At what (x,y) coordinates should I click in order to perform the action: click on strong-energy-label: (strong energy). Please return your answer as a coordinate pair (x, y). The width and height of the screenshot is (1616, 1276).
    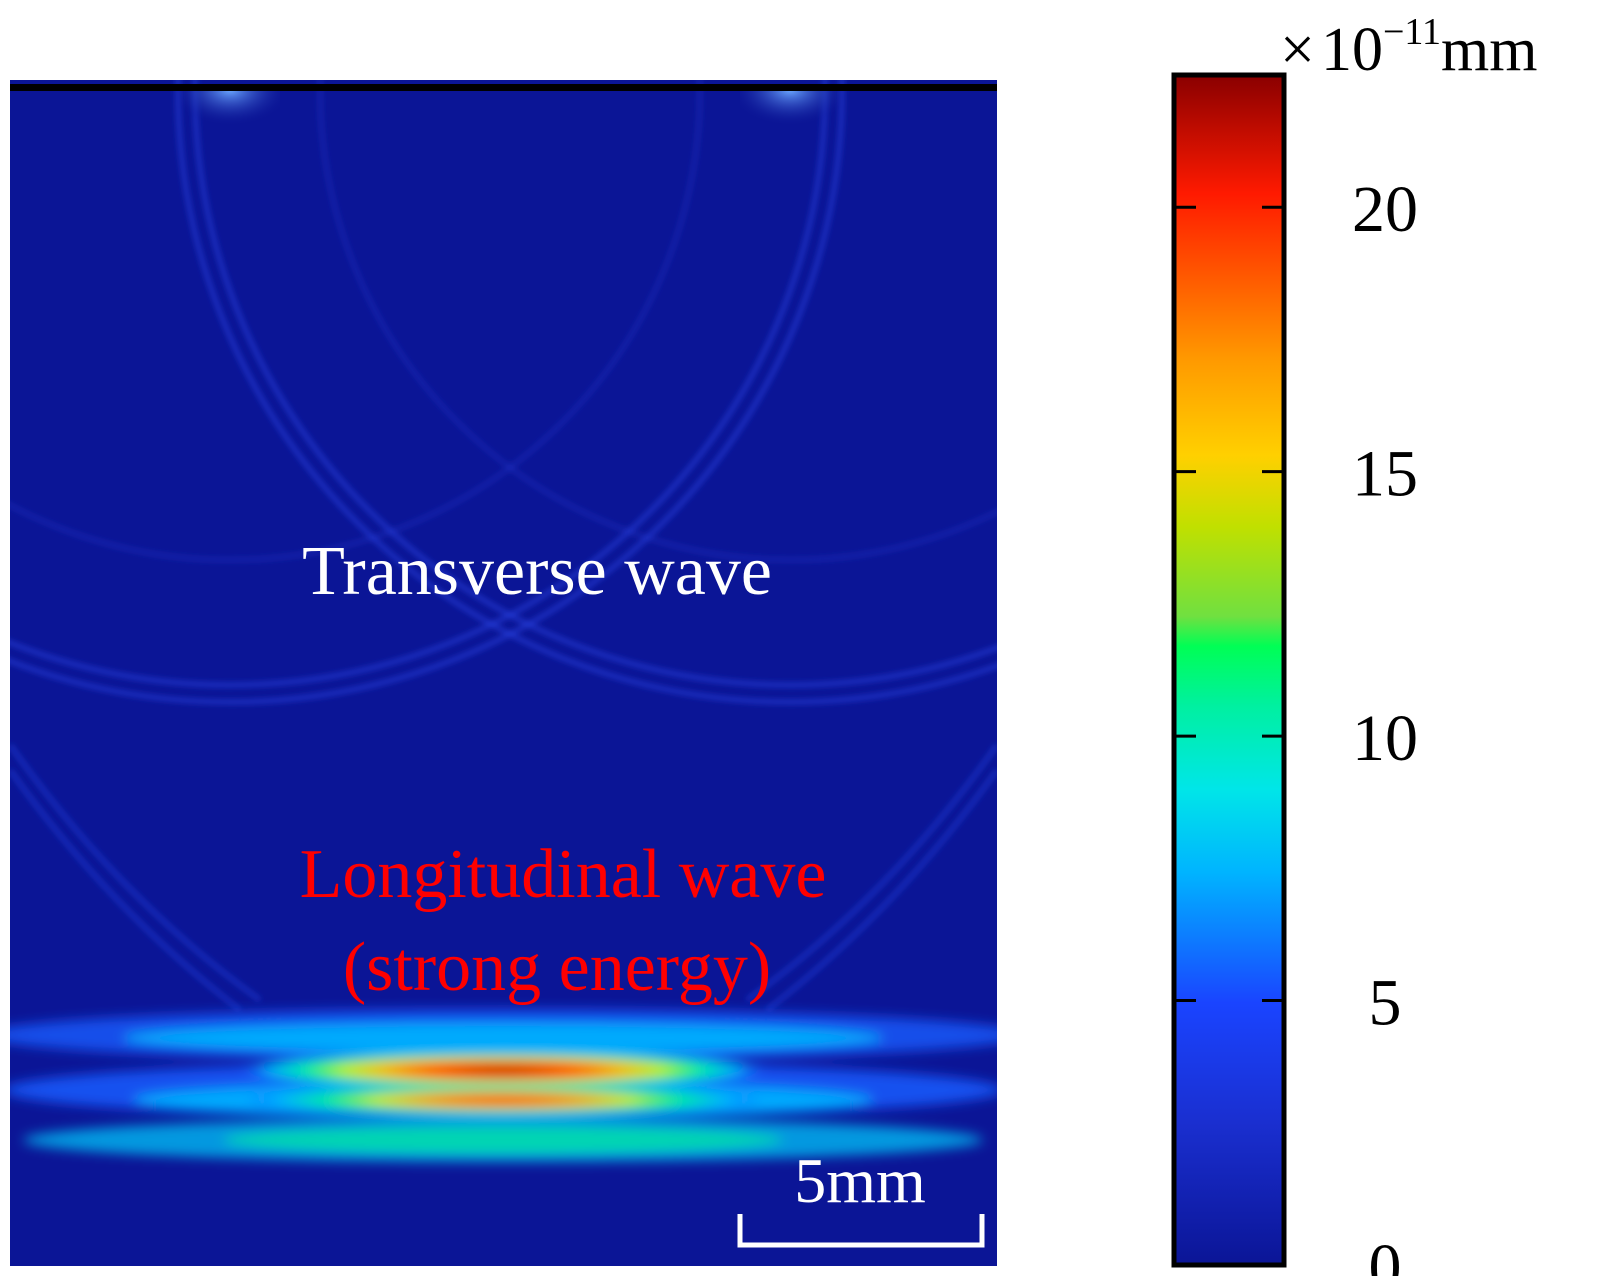
    Looking at the image, I should click on (557, 967).